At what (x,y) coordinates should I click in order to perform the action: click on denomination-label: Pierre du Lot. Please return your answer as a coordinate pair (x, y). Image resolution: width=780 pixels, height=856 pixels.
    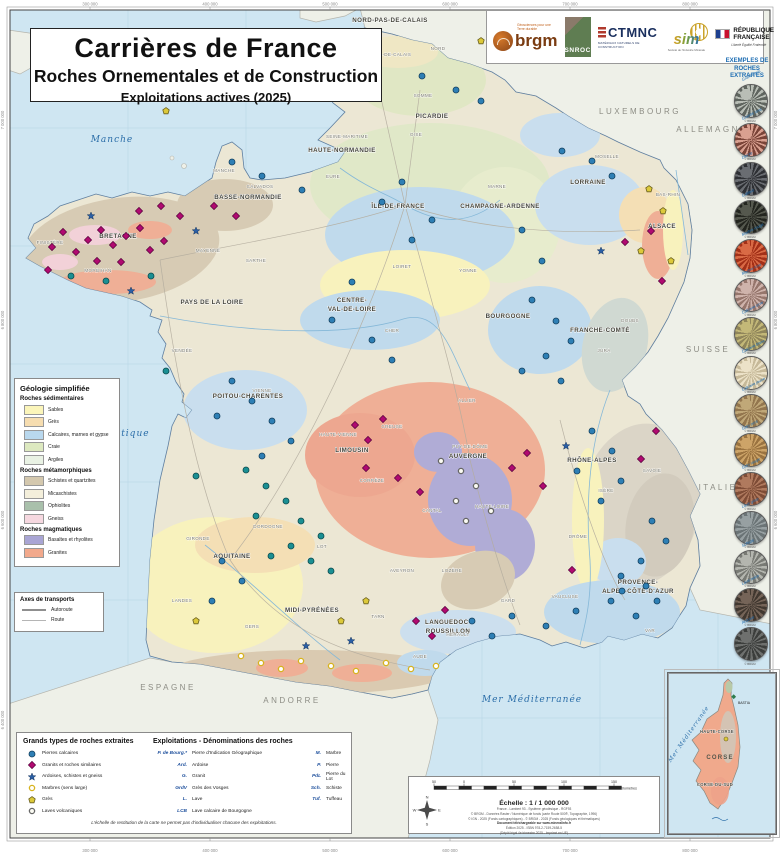
    Looking at the image, I should click on (336, 776).